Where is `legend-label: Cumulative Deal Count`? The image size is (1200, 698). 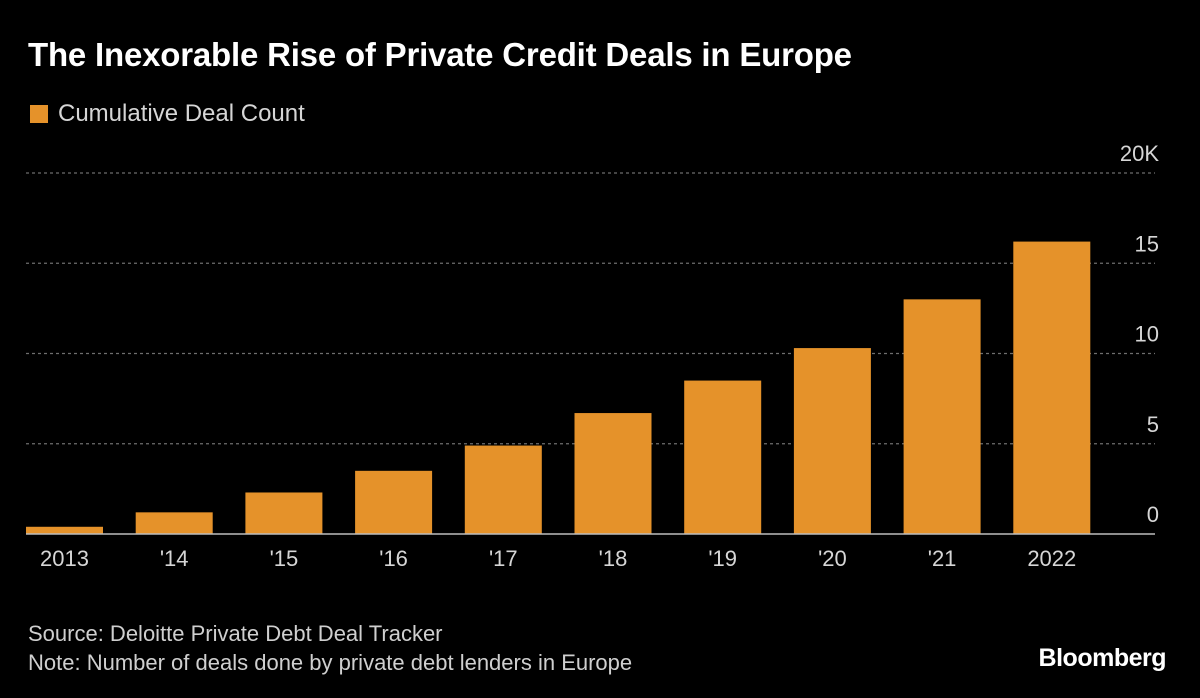 legend-label: Cumulative Deal Count is located at coordinates (181, 113).